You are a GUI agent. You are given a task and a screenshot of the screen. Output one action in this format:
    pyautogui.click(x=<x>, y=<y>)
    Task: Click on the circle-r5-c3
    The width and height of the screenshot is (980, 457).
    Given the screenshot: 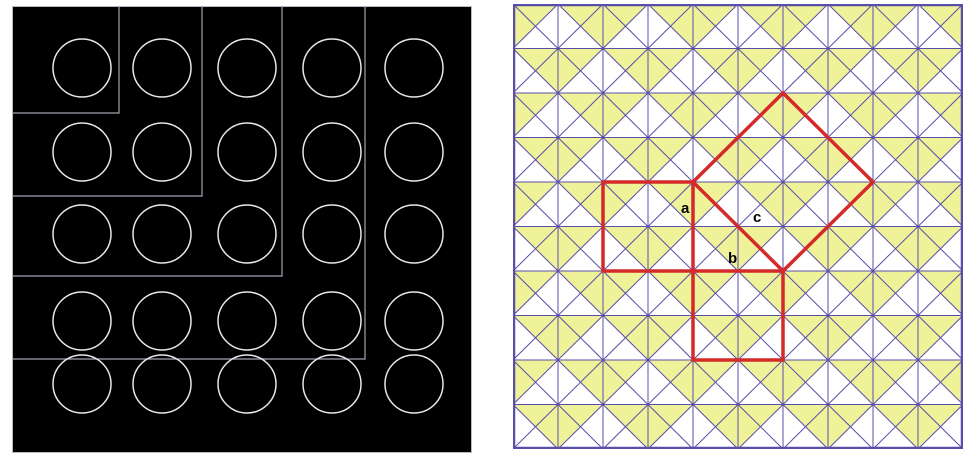 What is the action you would take?
    pyautogui.click(x=247, y=384)
    